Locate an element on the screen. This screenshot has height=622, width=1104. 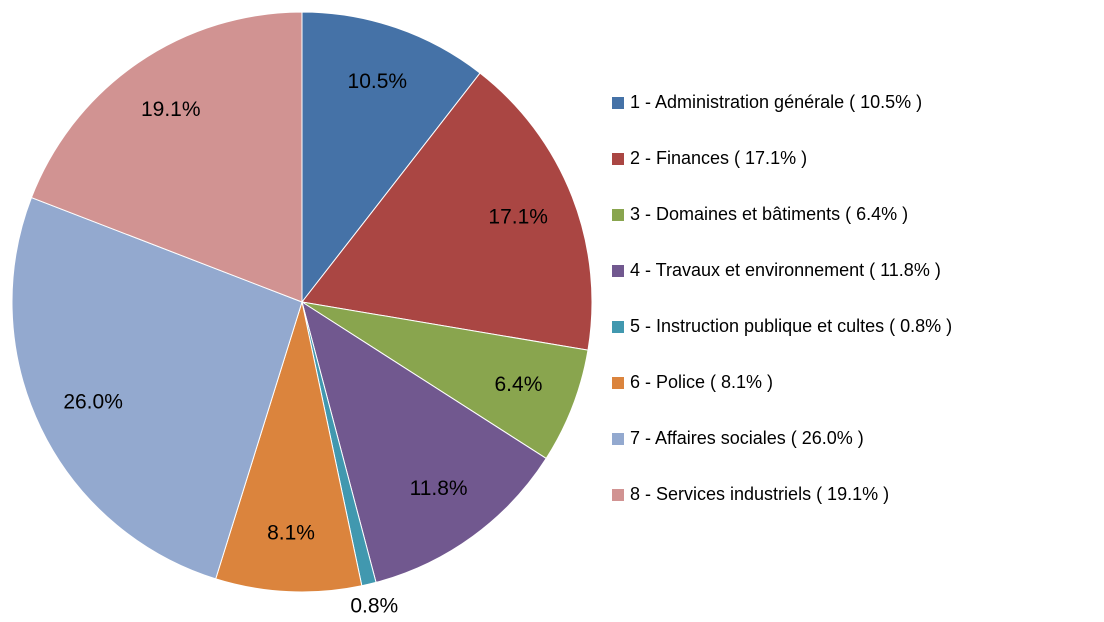
data-label: 8.1% is located at coordinates (291, 532).